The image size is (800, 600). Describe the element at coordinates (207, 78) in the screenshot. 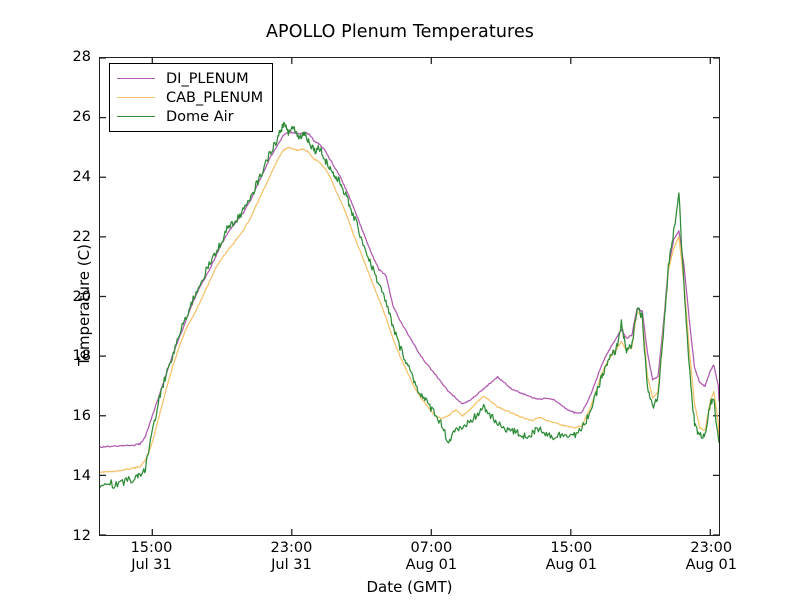

I see `legend-label: DI_PLENUM` at that location.